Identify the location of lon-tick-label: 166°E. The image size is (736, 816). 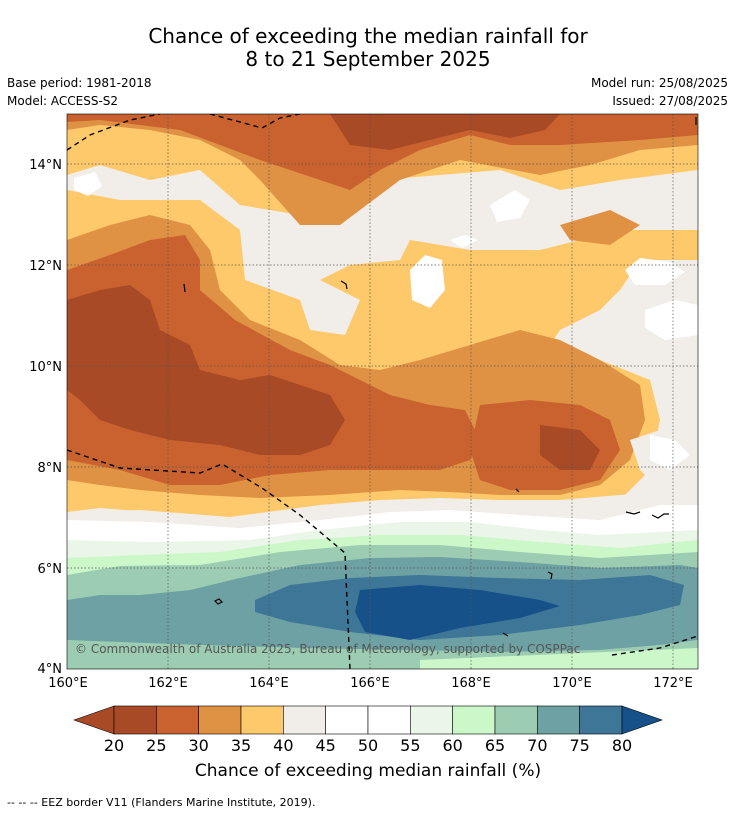
(370, 683).